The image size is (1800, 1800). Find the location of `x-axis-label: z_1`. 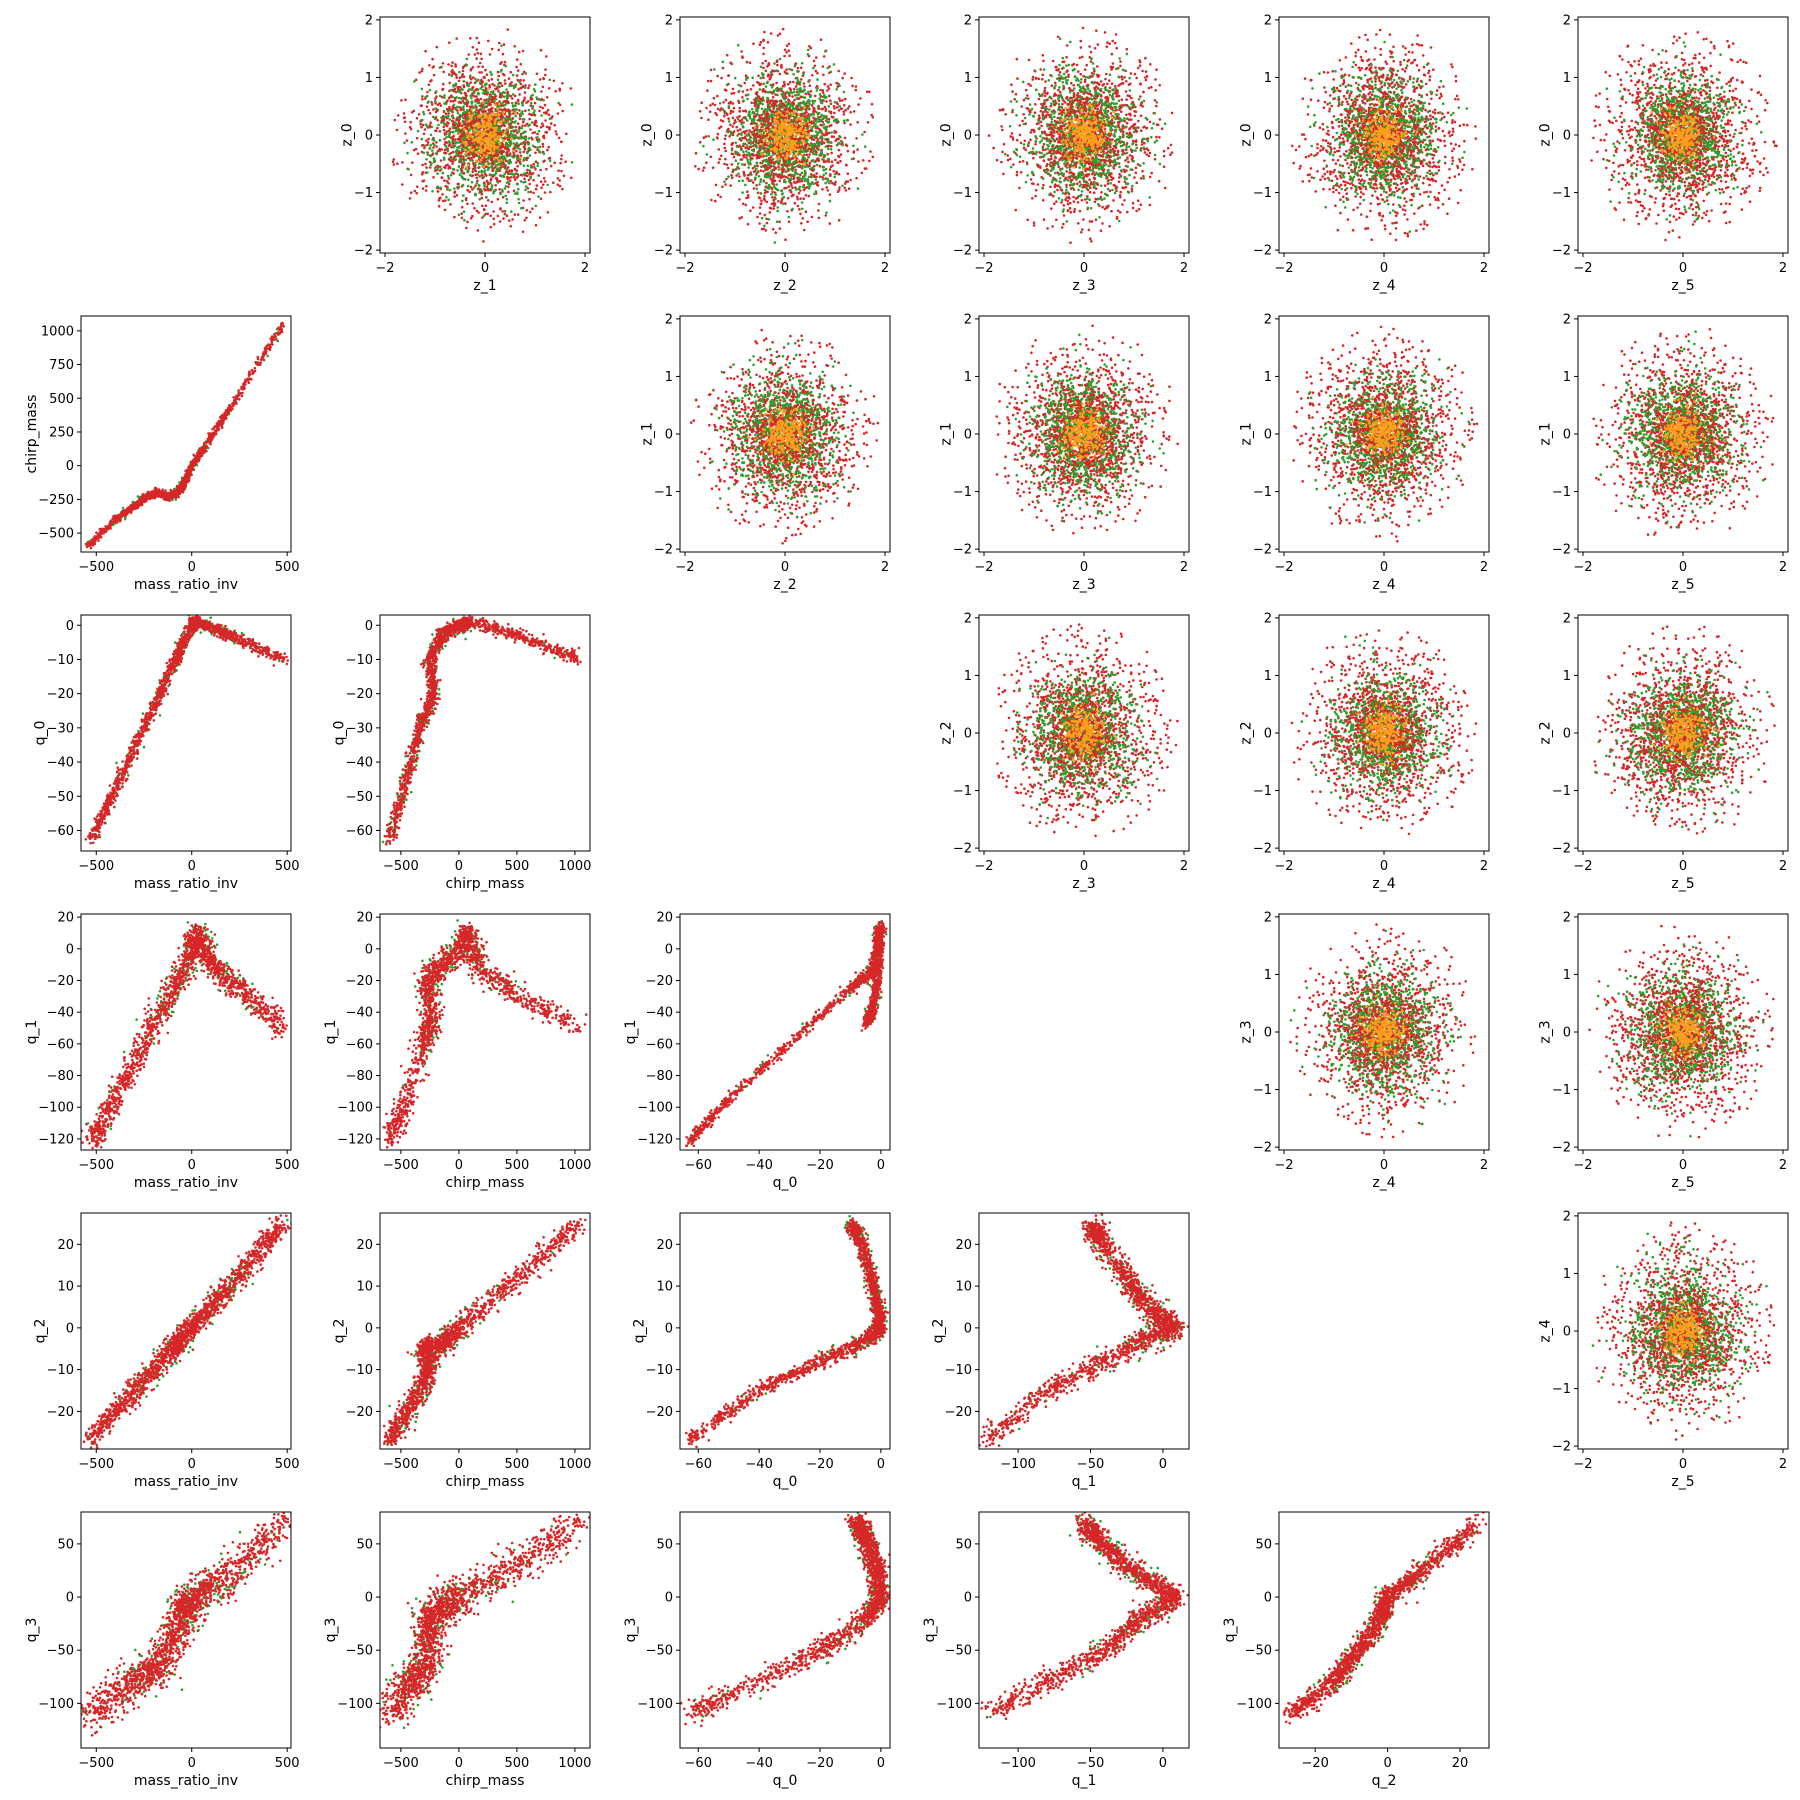

x-axis-label: z_1 is located at coordinates (484, 286).